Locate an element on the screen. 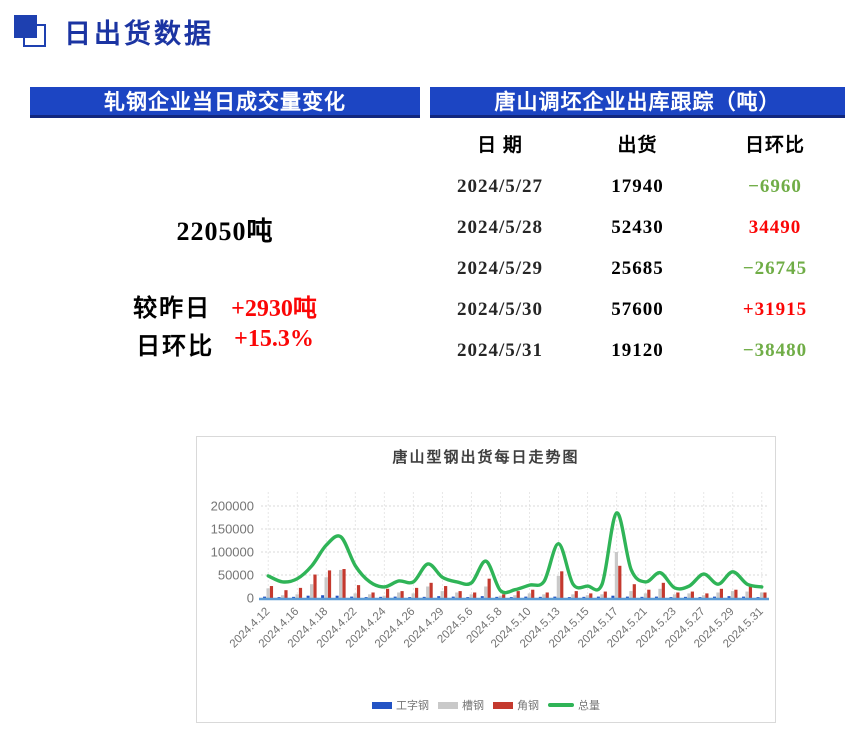 The image size is (864, 755). cell-date: 2024/5/29 is located at coordinates (500, 268).